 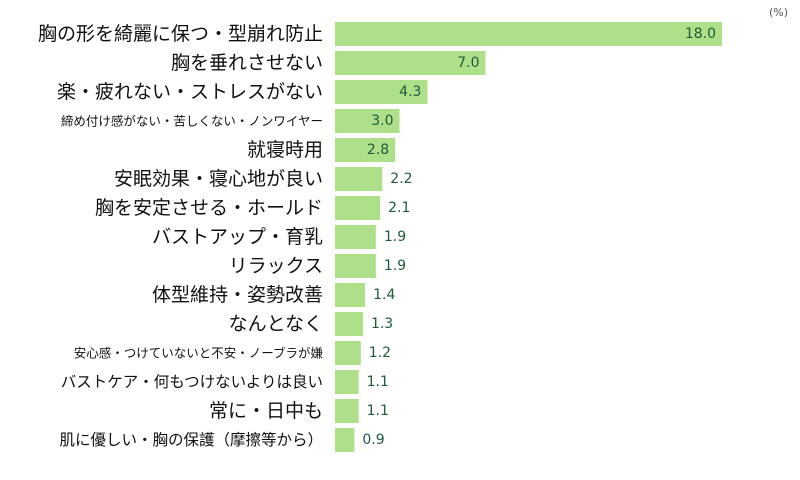 I want to click on category-label: 胸の形を綺麗に保つ・型崩れ防止, so click(x=180, y=34).